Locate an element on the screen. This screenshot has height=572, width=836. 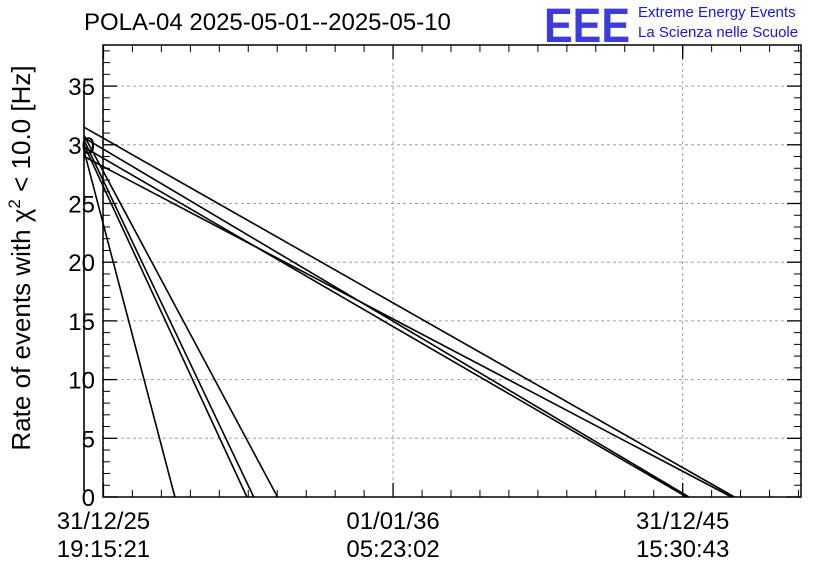
y-tick-label: 0 is located at coordinates (88, 498).